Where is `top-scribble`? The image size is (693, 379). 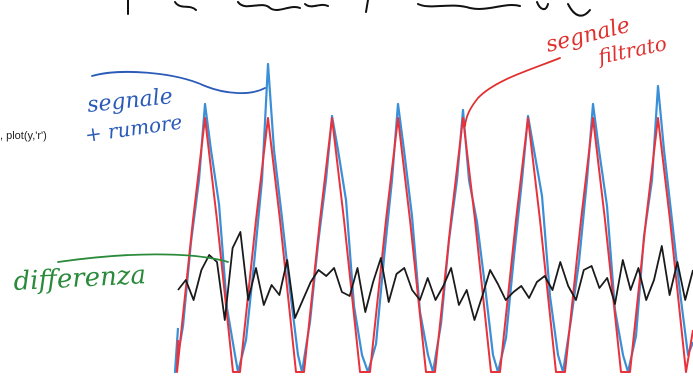
top-scribble is located at coordinates (359, 8).